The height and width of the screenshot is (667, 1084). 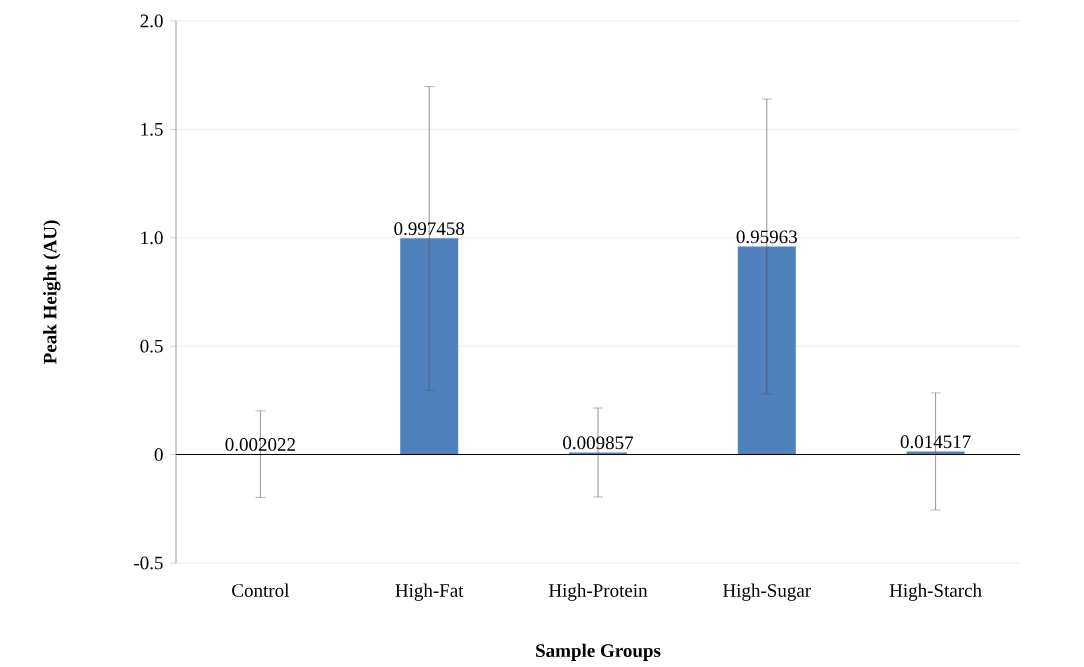 What do you see at coordinates (429, 229) in the screenshot?
I see `data-label: 0.997458` at bounding box center [429, 229].